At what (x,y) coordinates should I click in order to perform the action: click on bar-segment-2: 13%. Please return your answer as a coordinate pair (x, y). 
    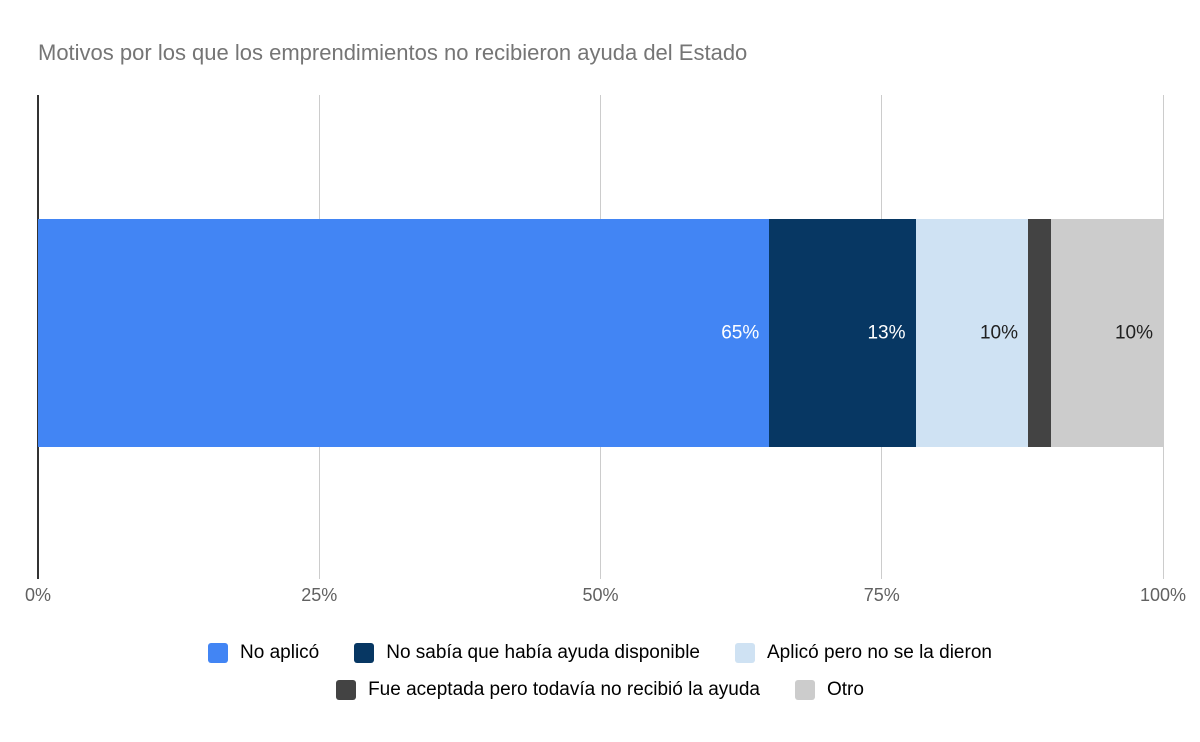
    Looking at the image, I should click on (842, 333).